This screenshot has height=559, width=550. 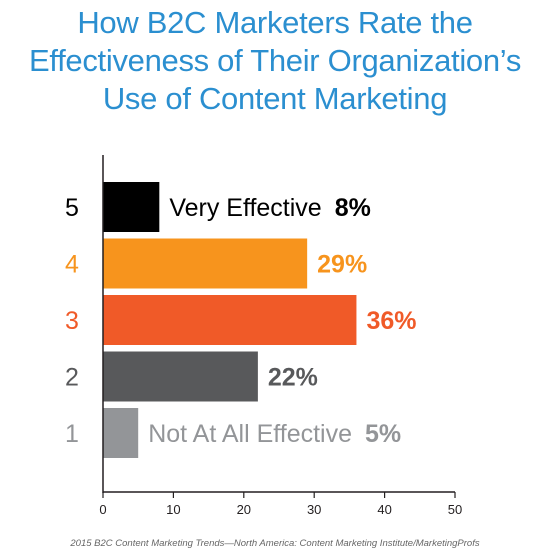 I want to click on category-label-1: 1, so click(x=72, y=434).